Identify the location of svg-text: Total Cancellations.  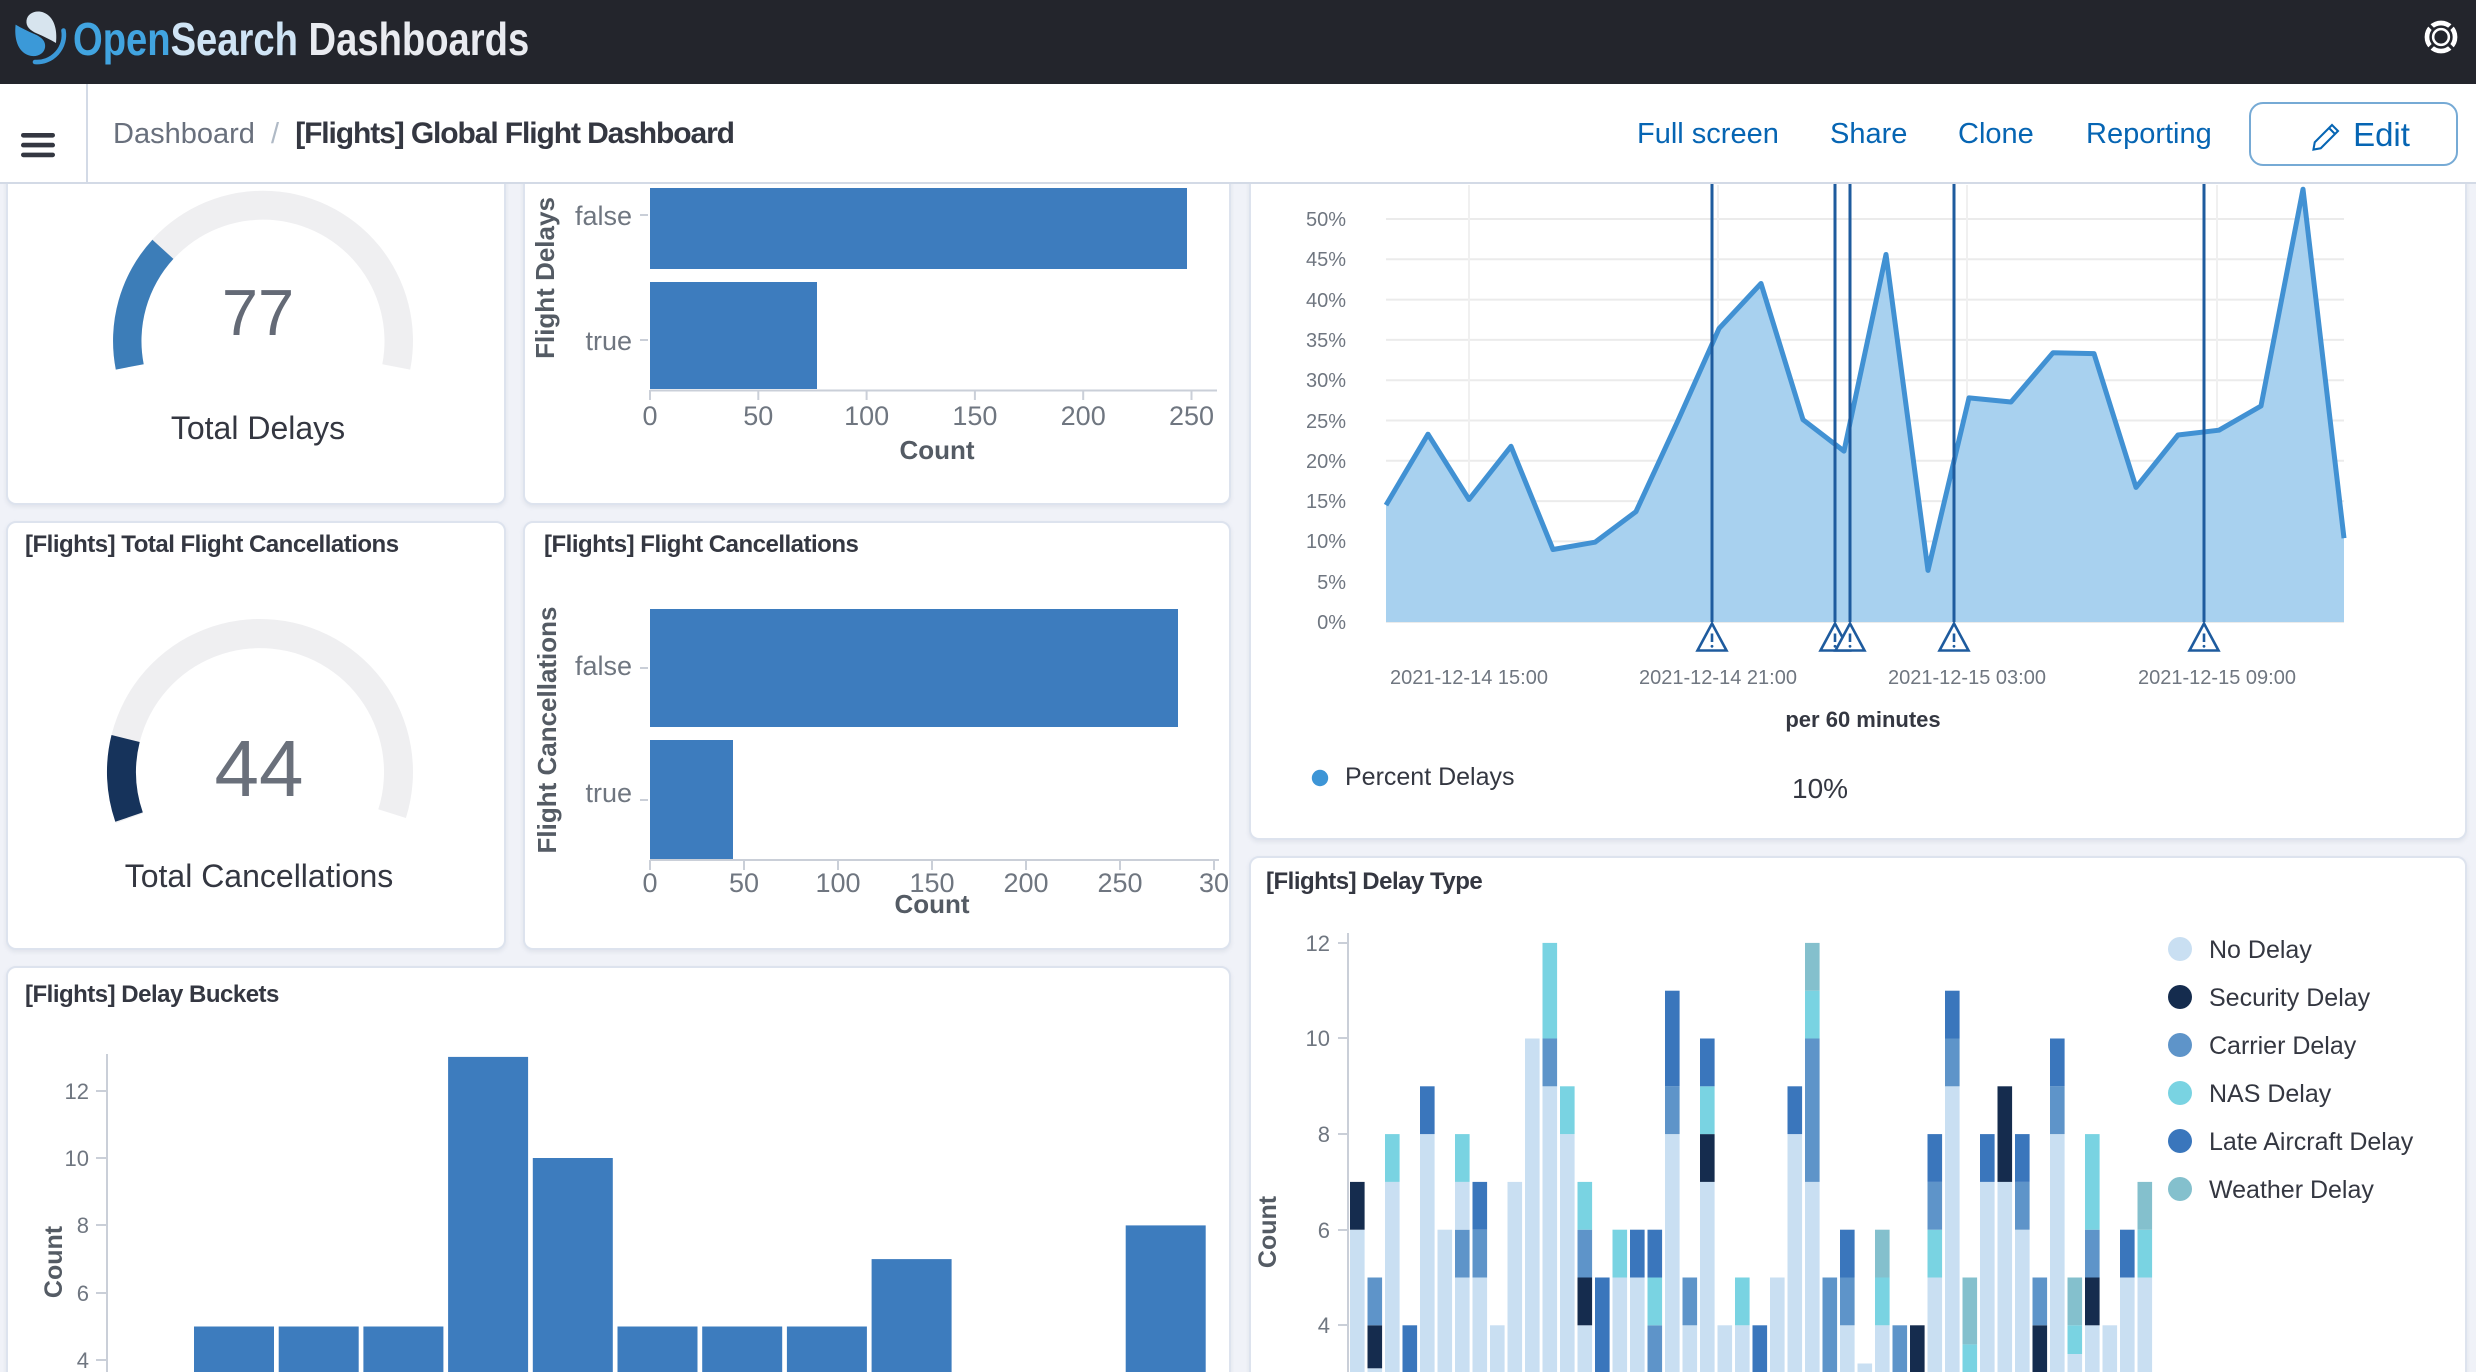
(259, 876).